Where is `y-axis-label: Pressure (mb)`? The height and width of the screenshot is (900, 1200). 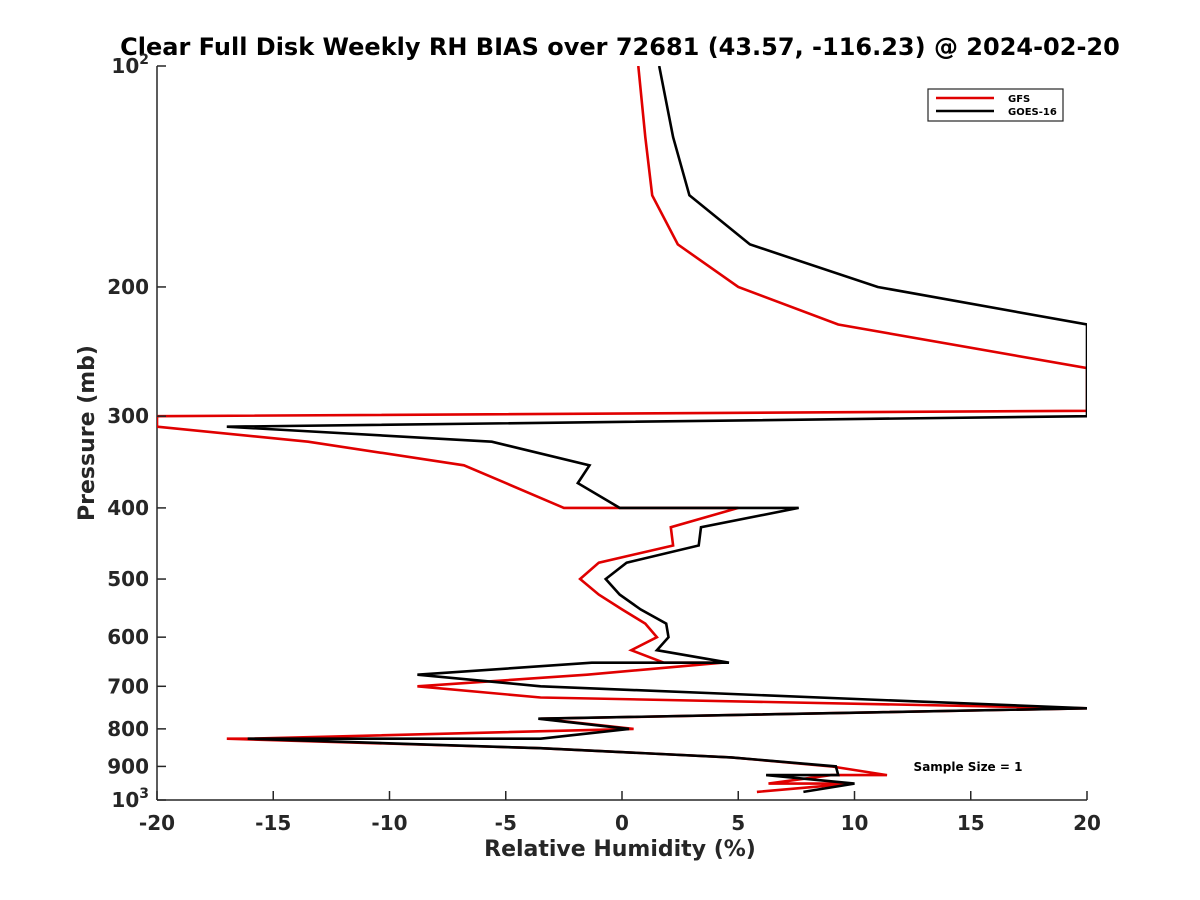
y-axis-label: Pressure (mb) is located at coordinates (87, 433).